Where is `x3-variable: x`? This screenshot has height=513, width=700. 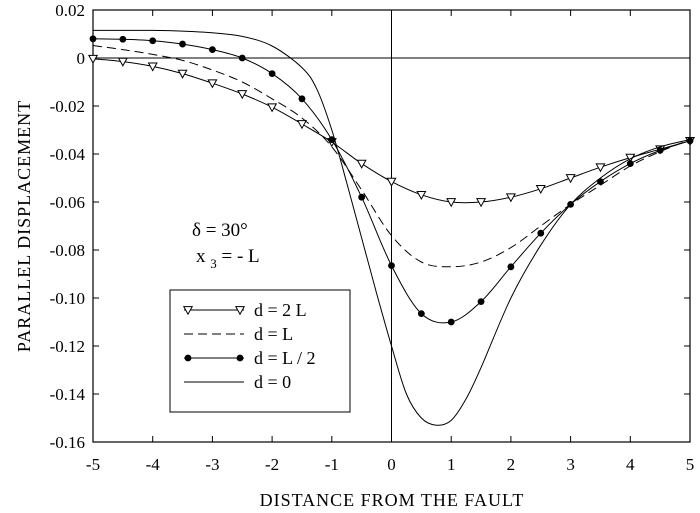 x3-variable: x is located at coordinates (201, 256).